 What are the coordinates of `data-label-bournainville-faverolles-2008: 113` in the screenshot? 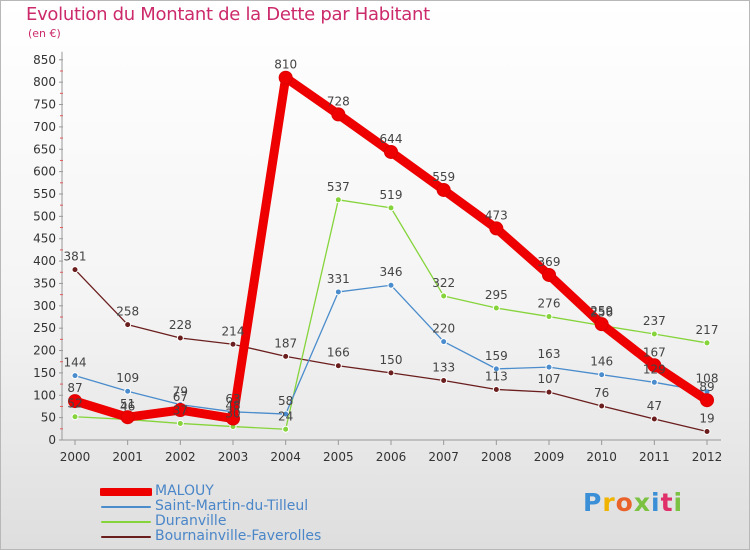 It's located at (496, 376).